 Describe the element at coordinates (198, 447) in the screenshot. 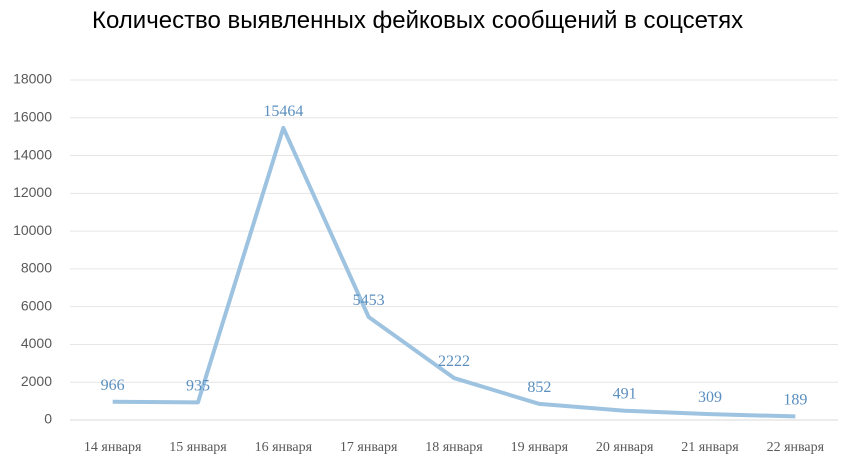

I see `x-tick-label: 15 января` at that location.